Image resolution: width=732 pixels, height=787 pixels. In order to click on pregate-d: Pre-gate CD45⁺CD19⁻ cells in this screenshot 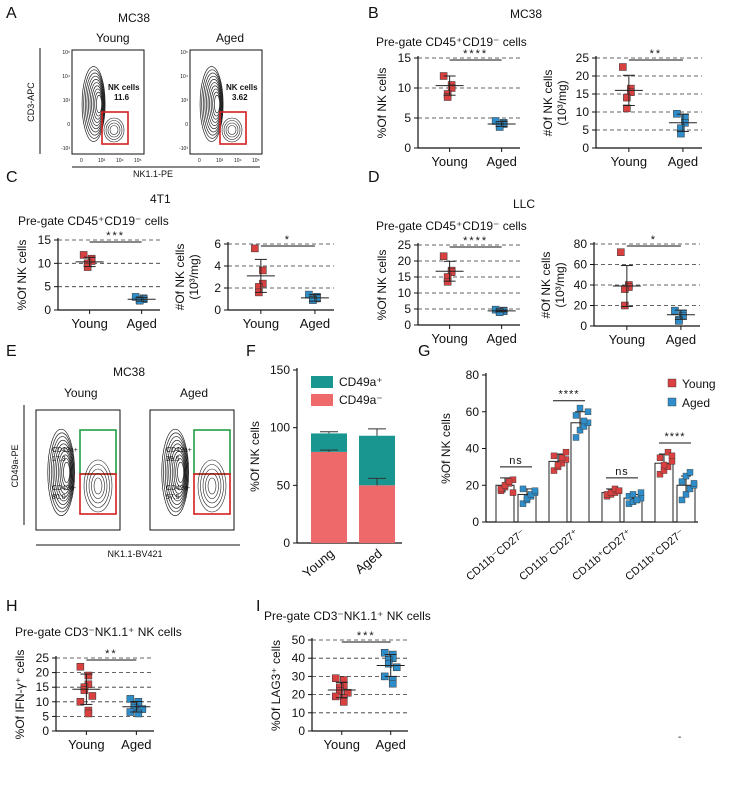, I will do `click(451, 226)`.